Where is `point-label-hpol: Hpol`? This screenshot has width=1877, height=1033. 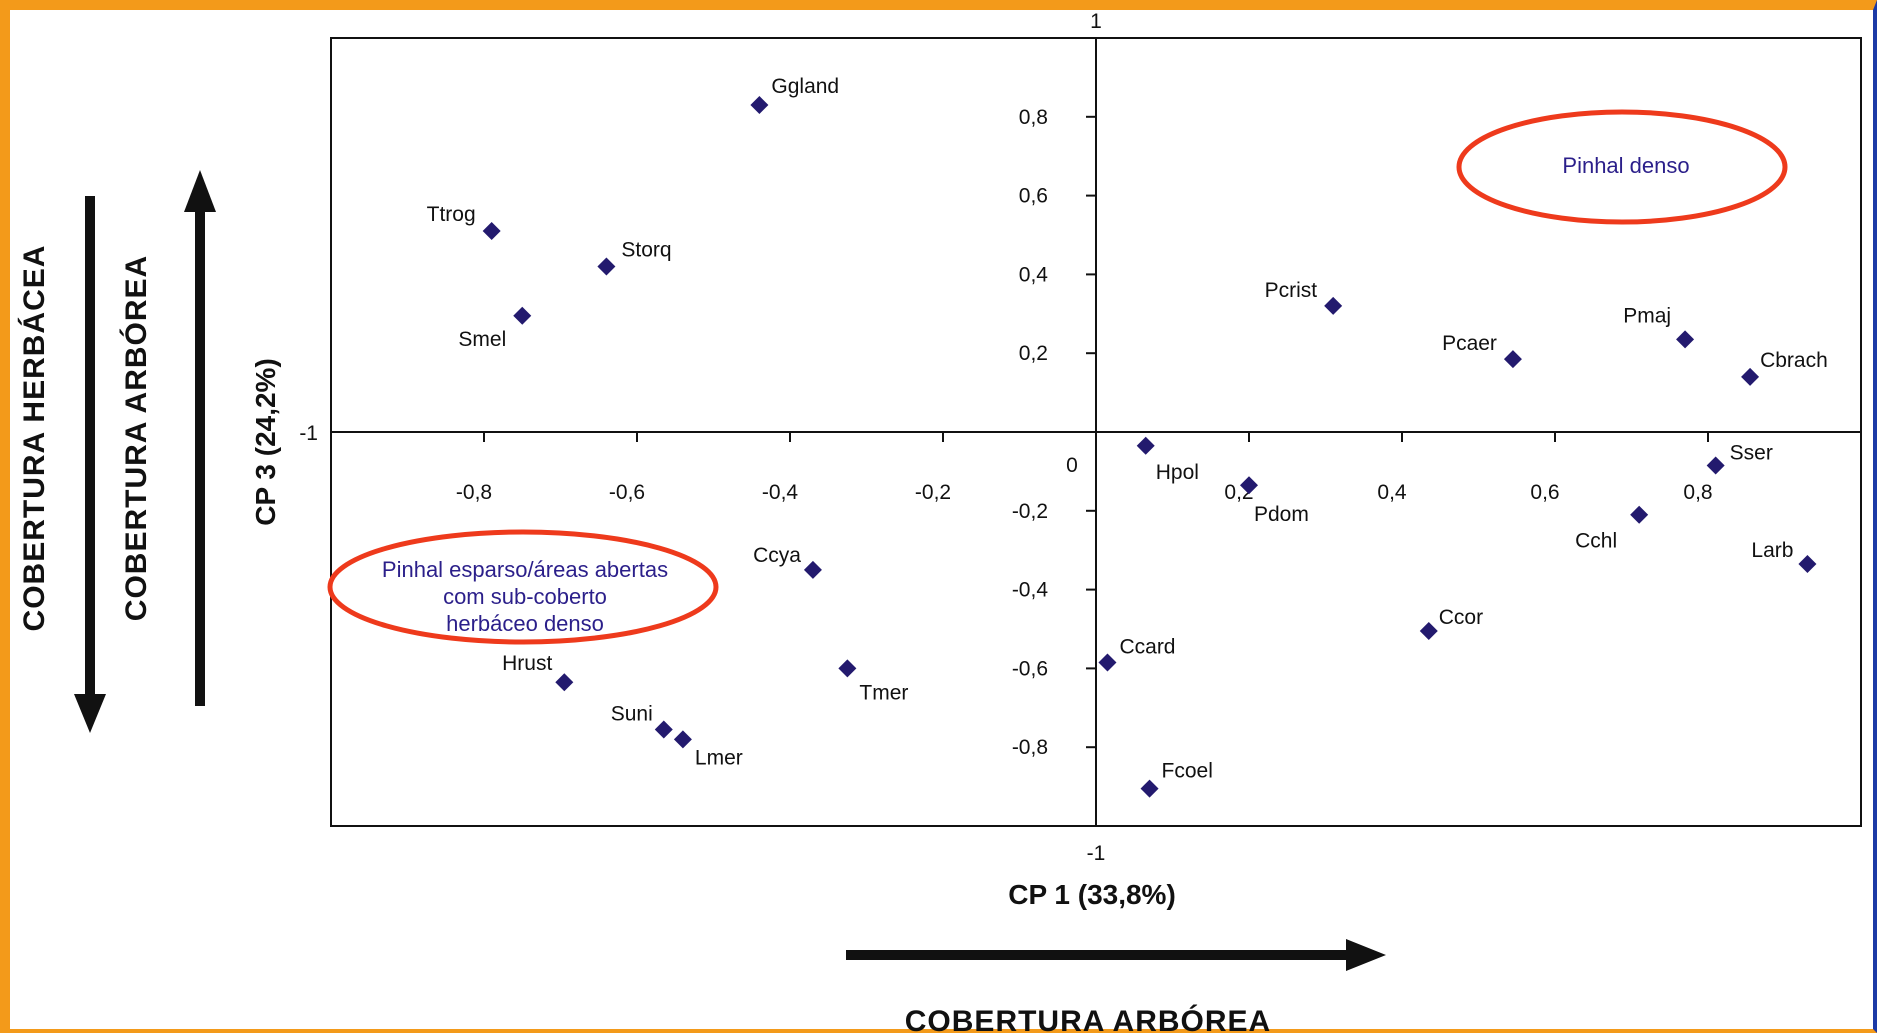
point-label-hpol: Hpol is located at coordinates (1177, 472).